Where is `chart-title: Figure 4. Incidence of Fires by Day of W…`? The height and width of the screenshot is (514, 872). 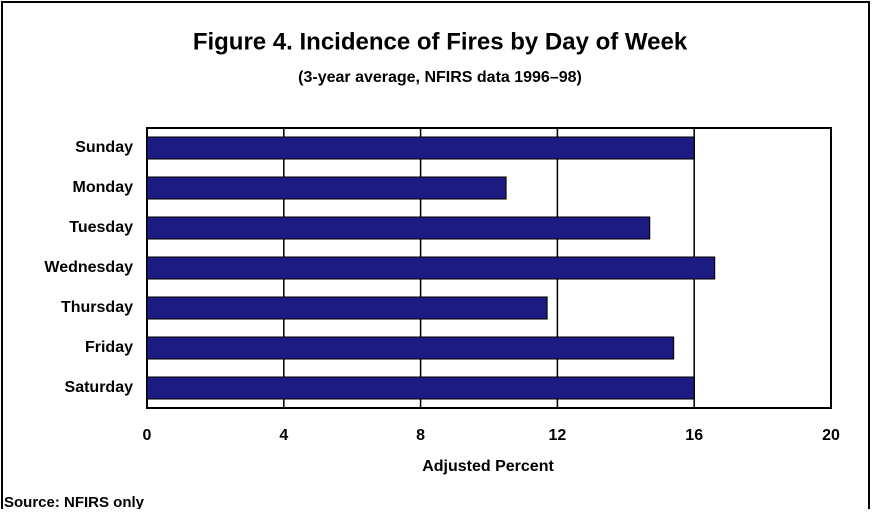 chart-title: Figure 4. Incidence of Fires by Day of W… is located at coordinates (440, 41).